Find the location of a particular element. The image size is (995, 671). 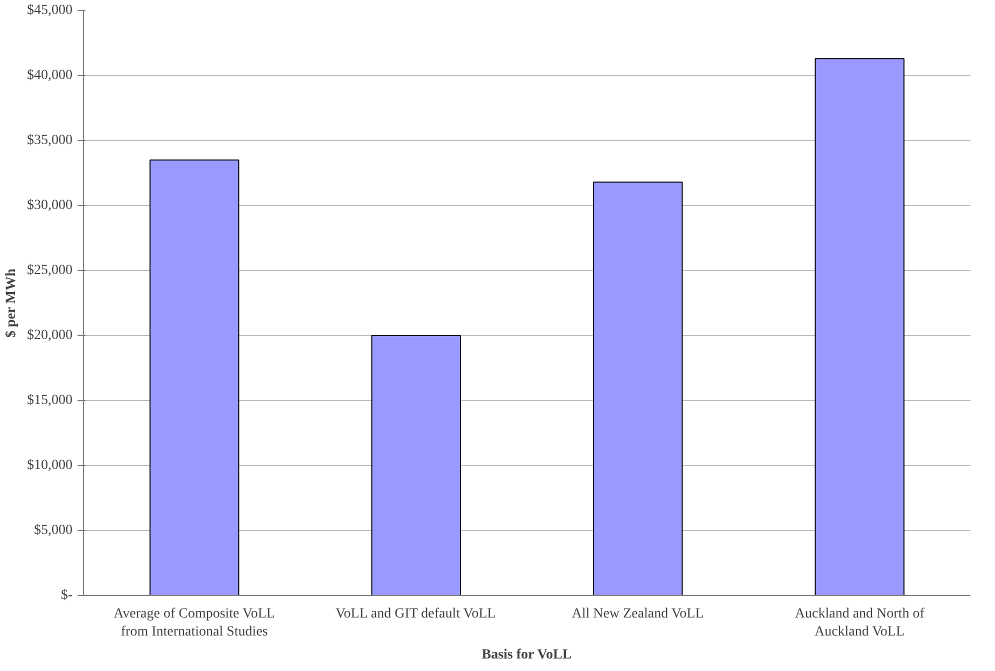

x-axis-title: Basis for VoLL is located at coordinates (527, 655).